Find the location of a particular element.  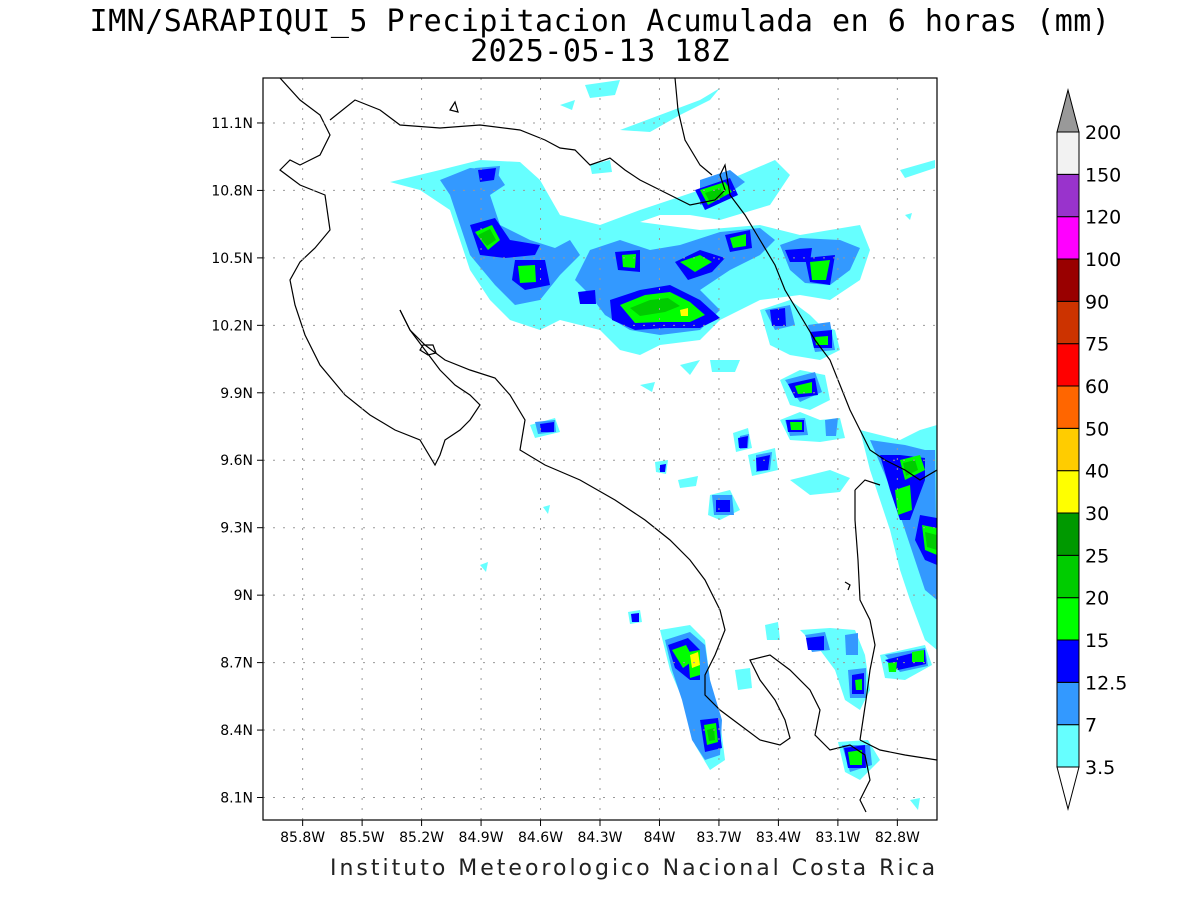

colorbar-label: 120 is located at coordinates (1103, 218).